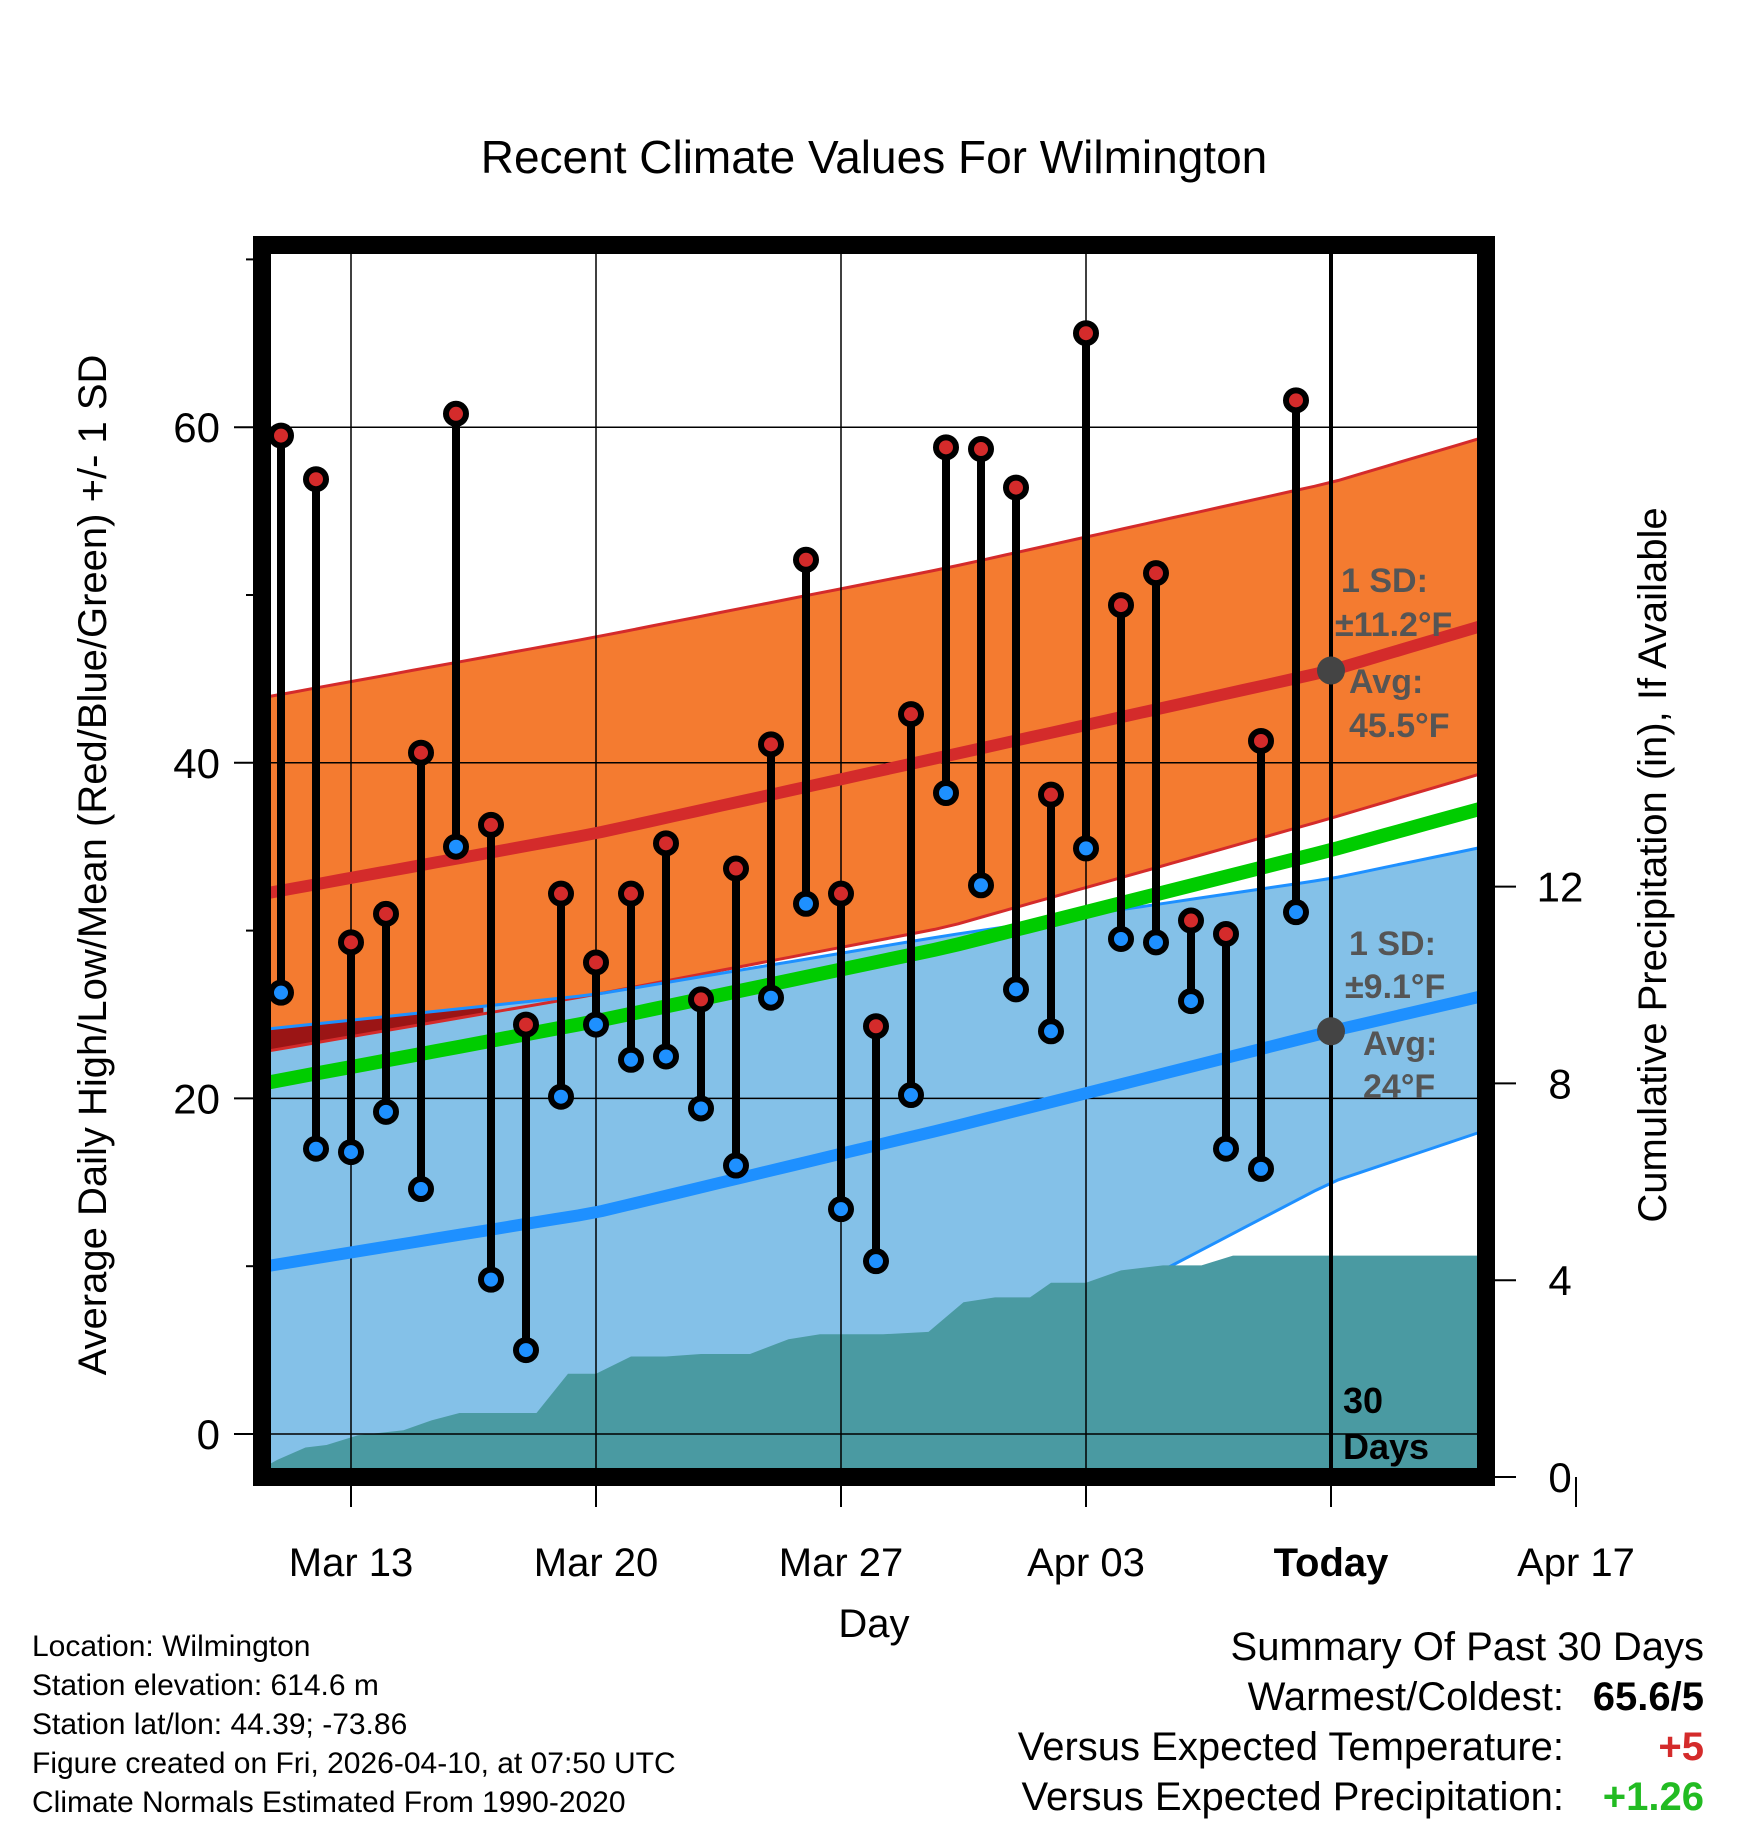 This screenshot has height=1828, width=1748. I want to click on warmest-label: Warmest/Coldest:, so click(1405, 1697).